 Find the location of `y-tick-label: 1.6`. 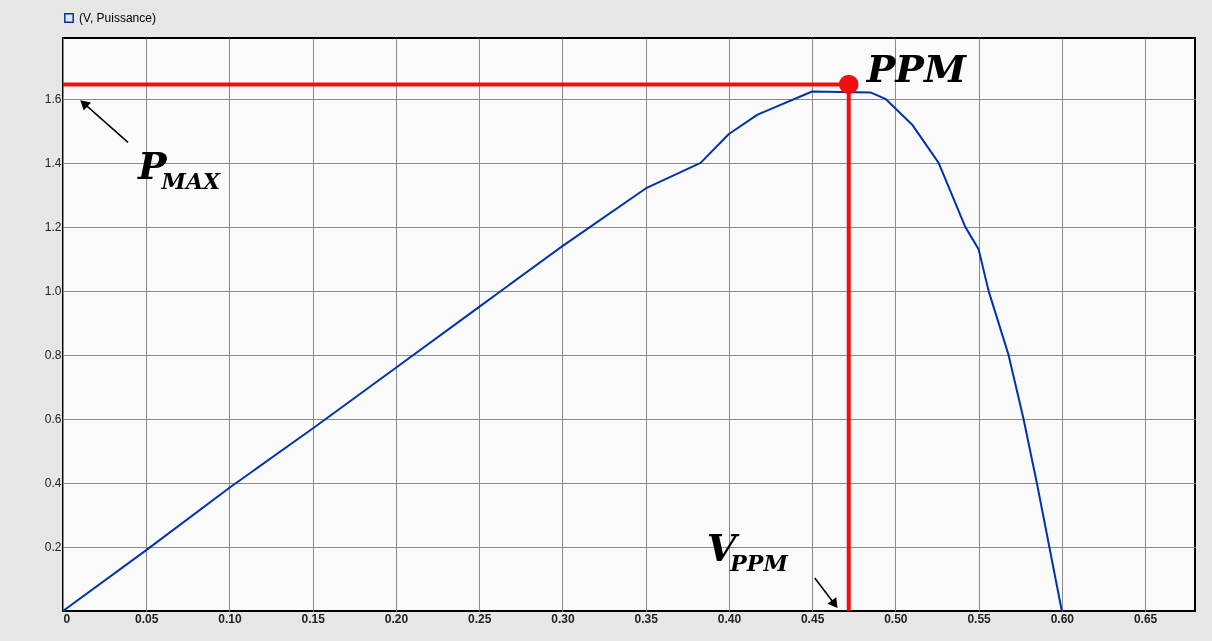

y-tick-label: 1.6 is located at coordinates (53, 99).